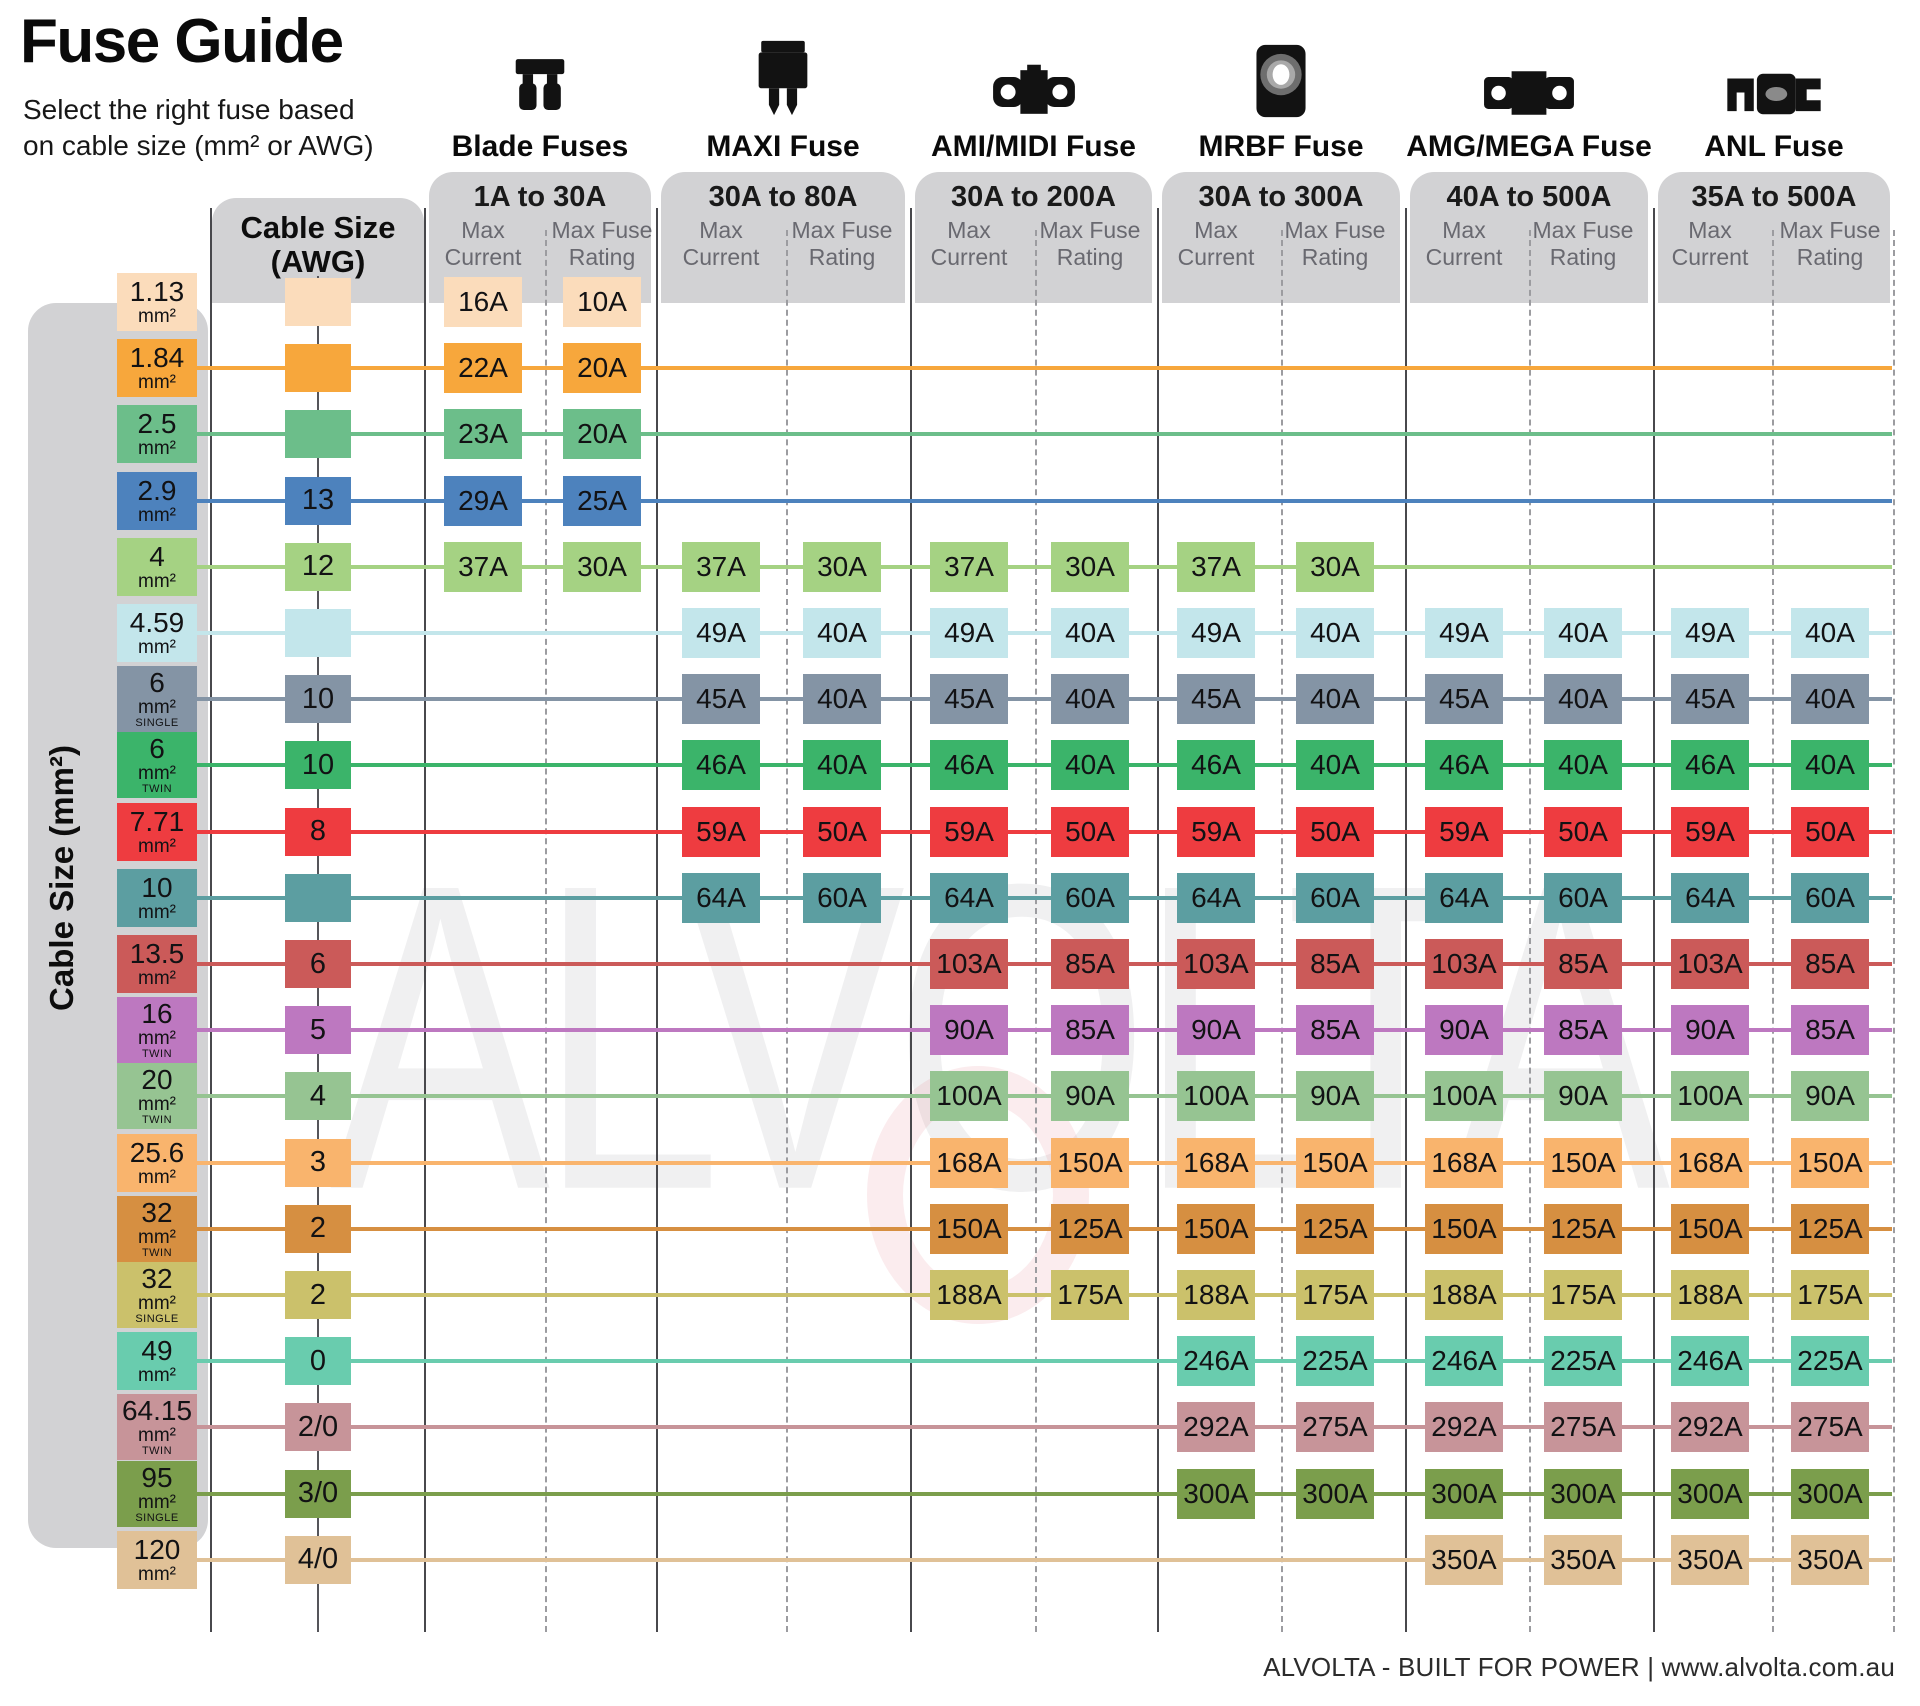 This screenshot has width=1920, height=1706. Describe the element at coordinates (157, 566) in the screenshot. I see `cable-size-mm2-cell: 4 mm²` at that location.